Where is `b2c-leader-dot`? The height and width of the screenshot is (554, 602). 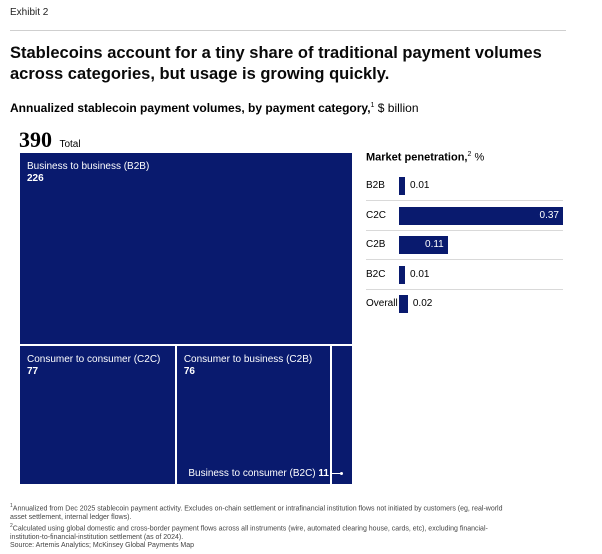 b2c-leader-dot is located at coordinates (341, 473).